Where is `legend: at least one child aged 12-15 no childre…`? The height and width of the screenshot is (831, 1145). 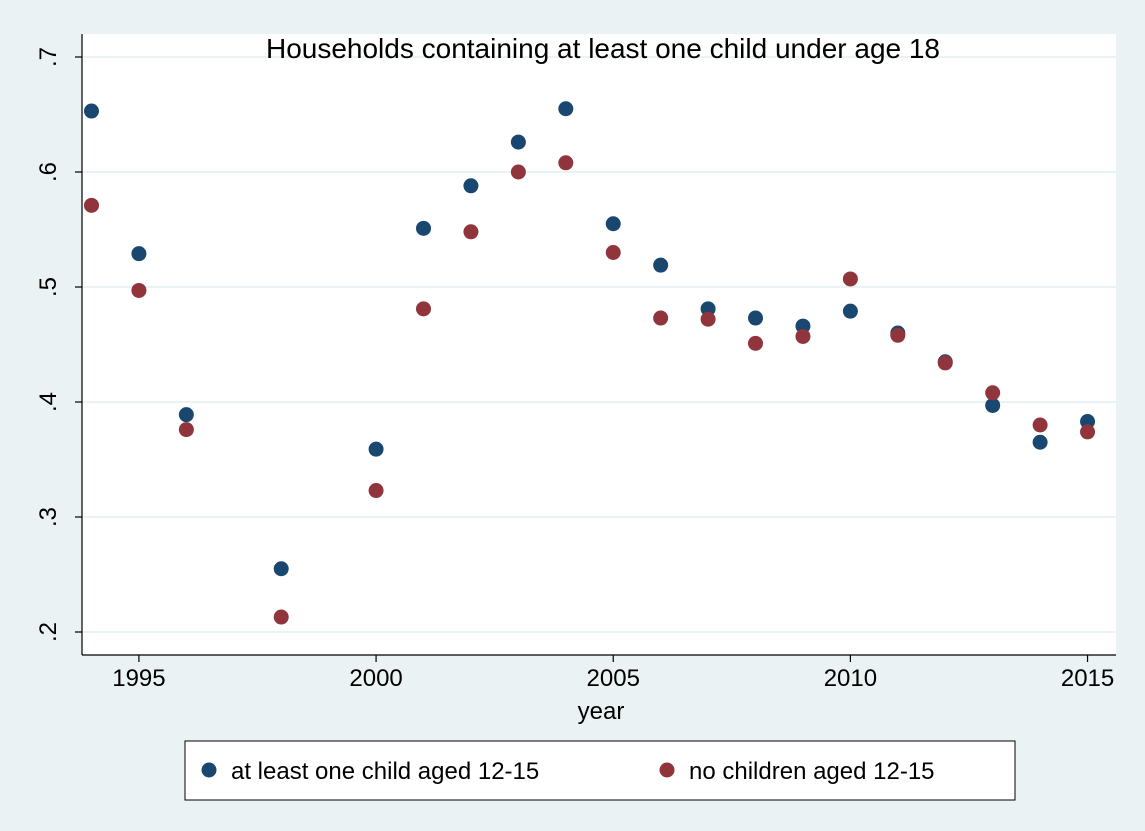
legend: at least one child aged 12-15 no childre… is located at coordinates (600, 770).